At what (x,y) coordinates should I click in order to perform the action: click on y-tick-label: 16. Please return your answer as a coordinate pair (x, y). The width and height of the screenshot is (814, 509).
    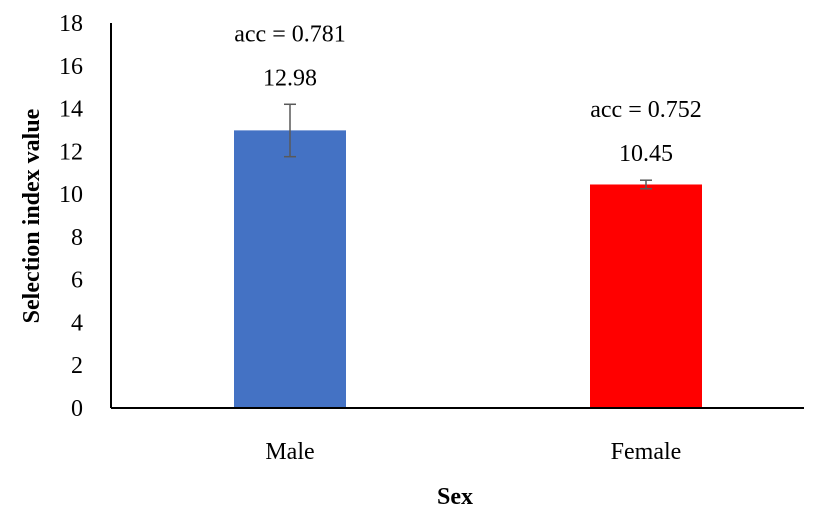
    Looking at the image, I should click on (71, 67).